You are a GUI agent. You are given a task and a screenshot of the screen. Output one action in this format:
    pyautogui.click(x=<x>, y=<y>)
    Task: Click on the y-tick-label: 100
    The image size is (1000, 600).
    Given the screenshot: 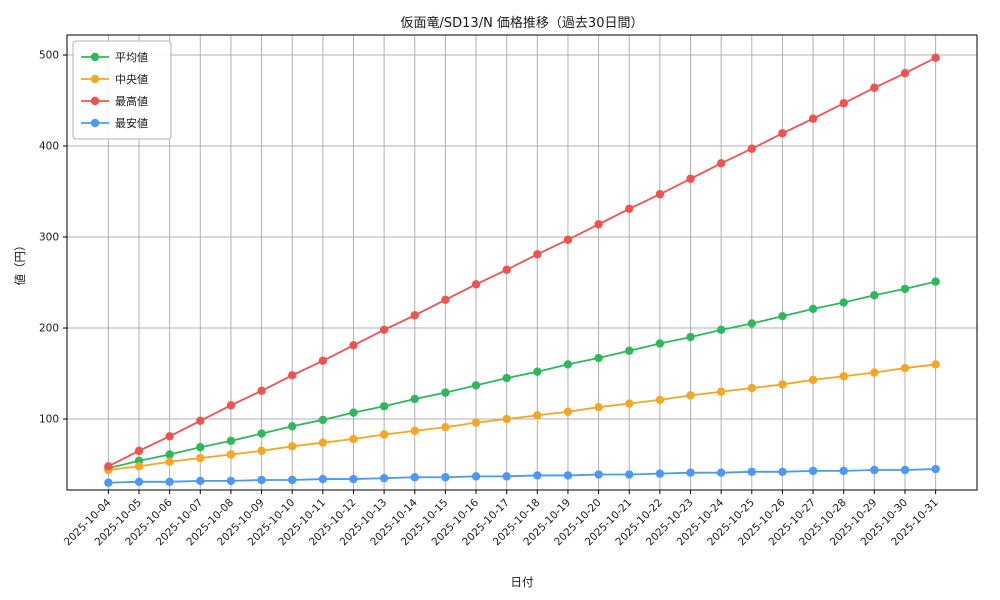 What is the action you would take?
    pyautogui.click(x=49, y=420)
    